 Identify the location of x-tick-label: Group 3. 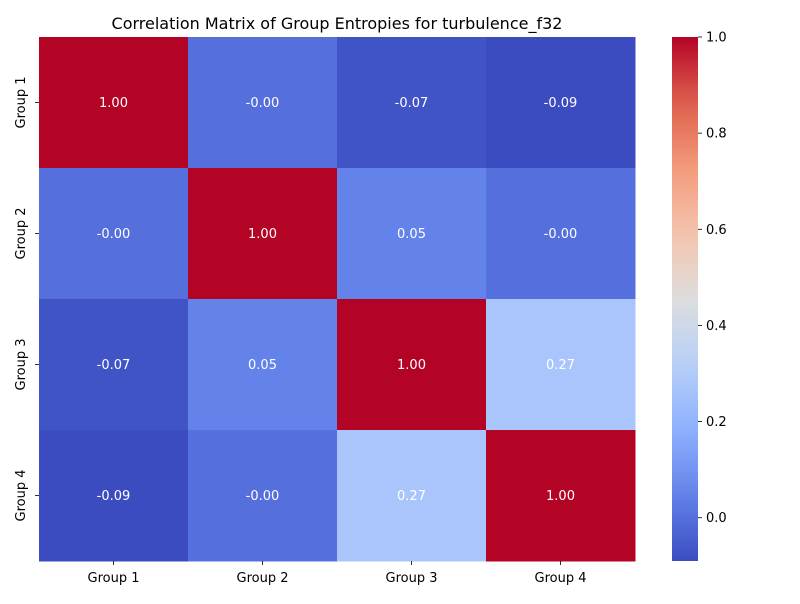
(412, 578).